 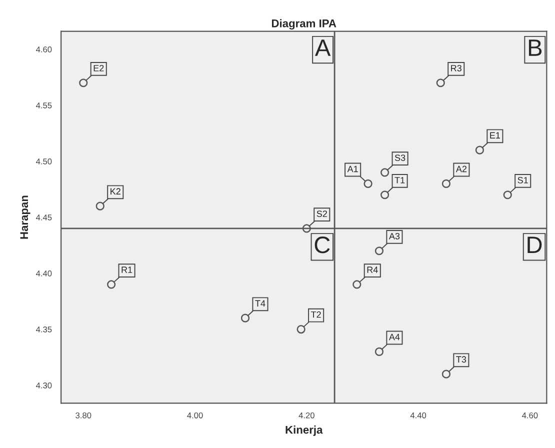 I want to click on data-label: S3, so click(x=400, y=157).